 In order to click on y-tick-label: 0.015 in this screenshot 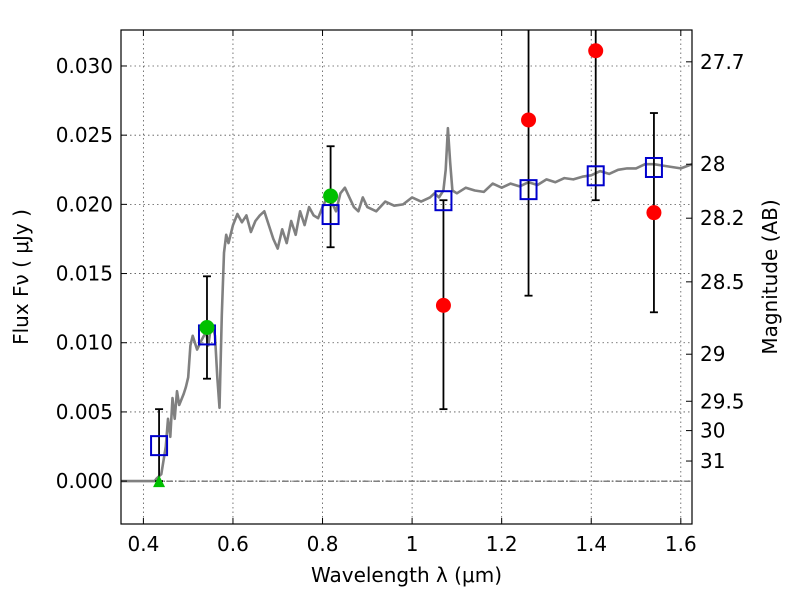, I will do `click(84, 274)`.